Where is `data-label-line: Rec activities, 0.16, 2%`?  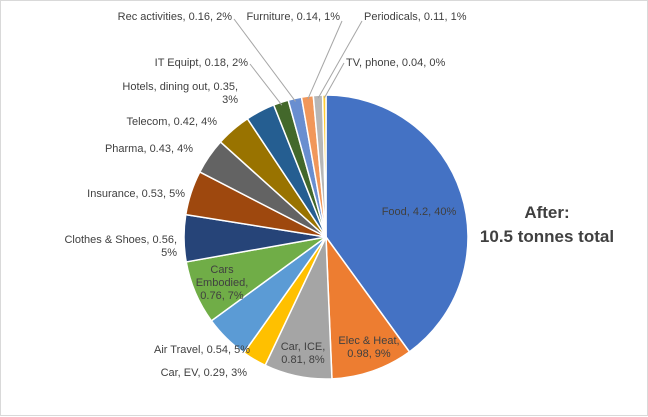
data-label-line: Rec activities, 0.16, 2% is located at coordinates (175, 17).